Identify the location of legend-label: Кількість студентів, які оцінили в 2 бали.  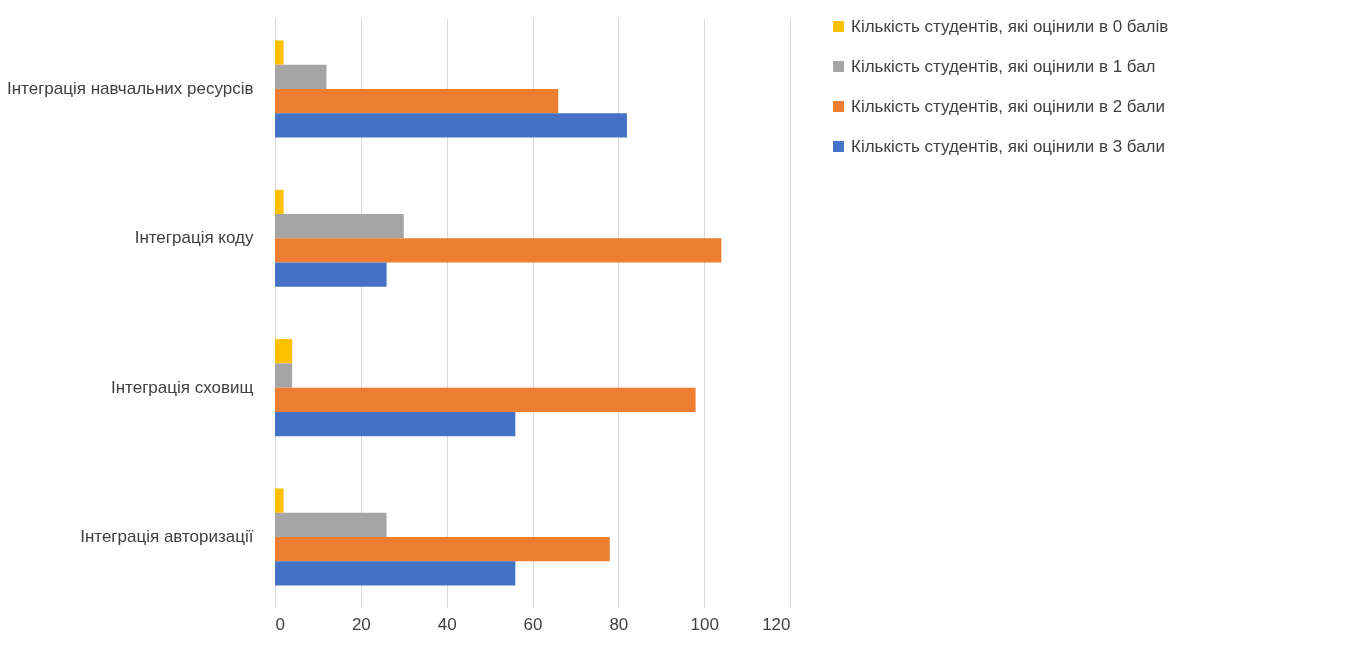
(1008, 106).